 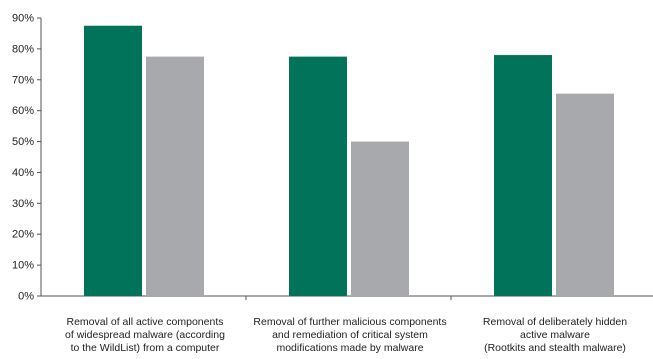 What do you see at coordinates (23, 173) in the screenshot?
I see `y-tick-label: 40%` at bounding box center [23, 173].